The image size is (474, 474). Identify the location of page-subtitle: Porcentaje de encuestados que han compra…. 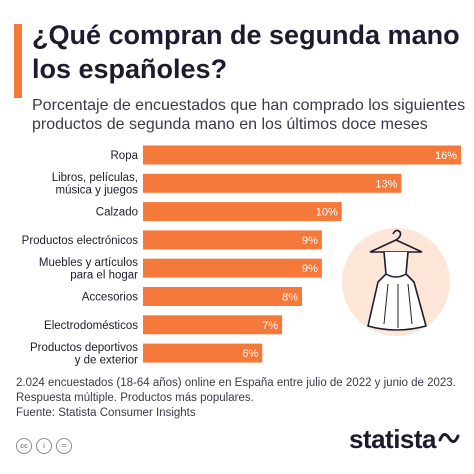
(249, 115).